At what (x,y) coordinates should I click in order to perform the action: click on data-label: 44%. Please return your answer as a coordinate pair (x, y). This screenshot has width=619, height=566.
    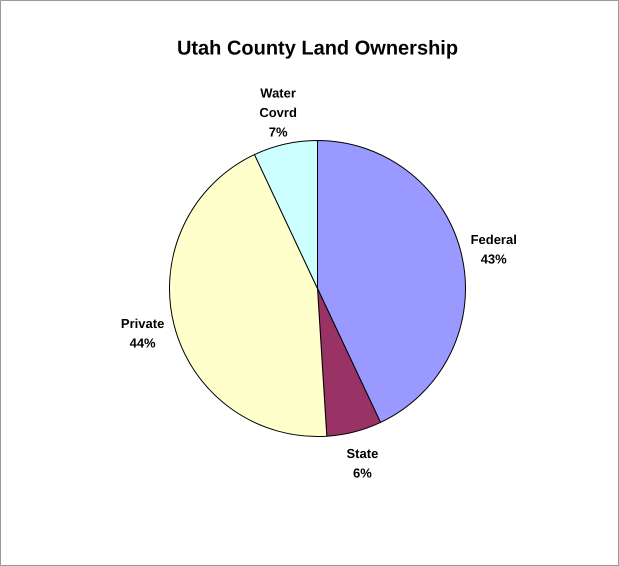
    Looking at the image, I should click on (143, 343).